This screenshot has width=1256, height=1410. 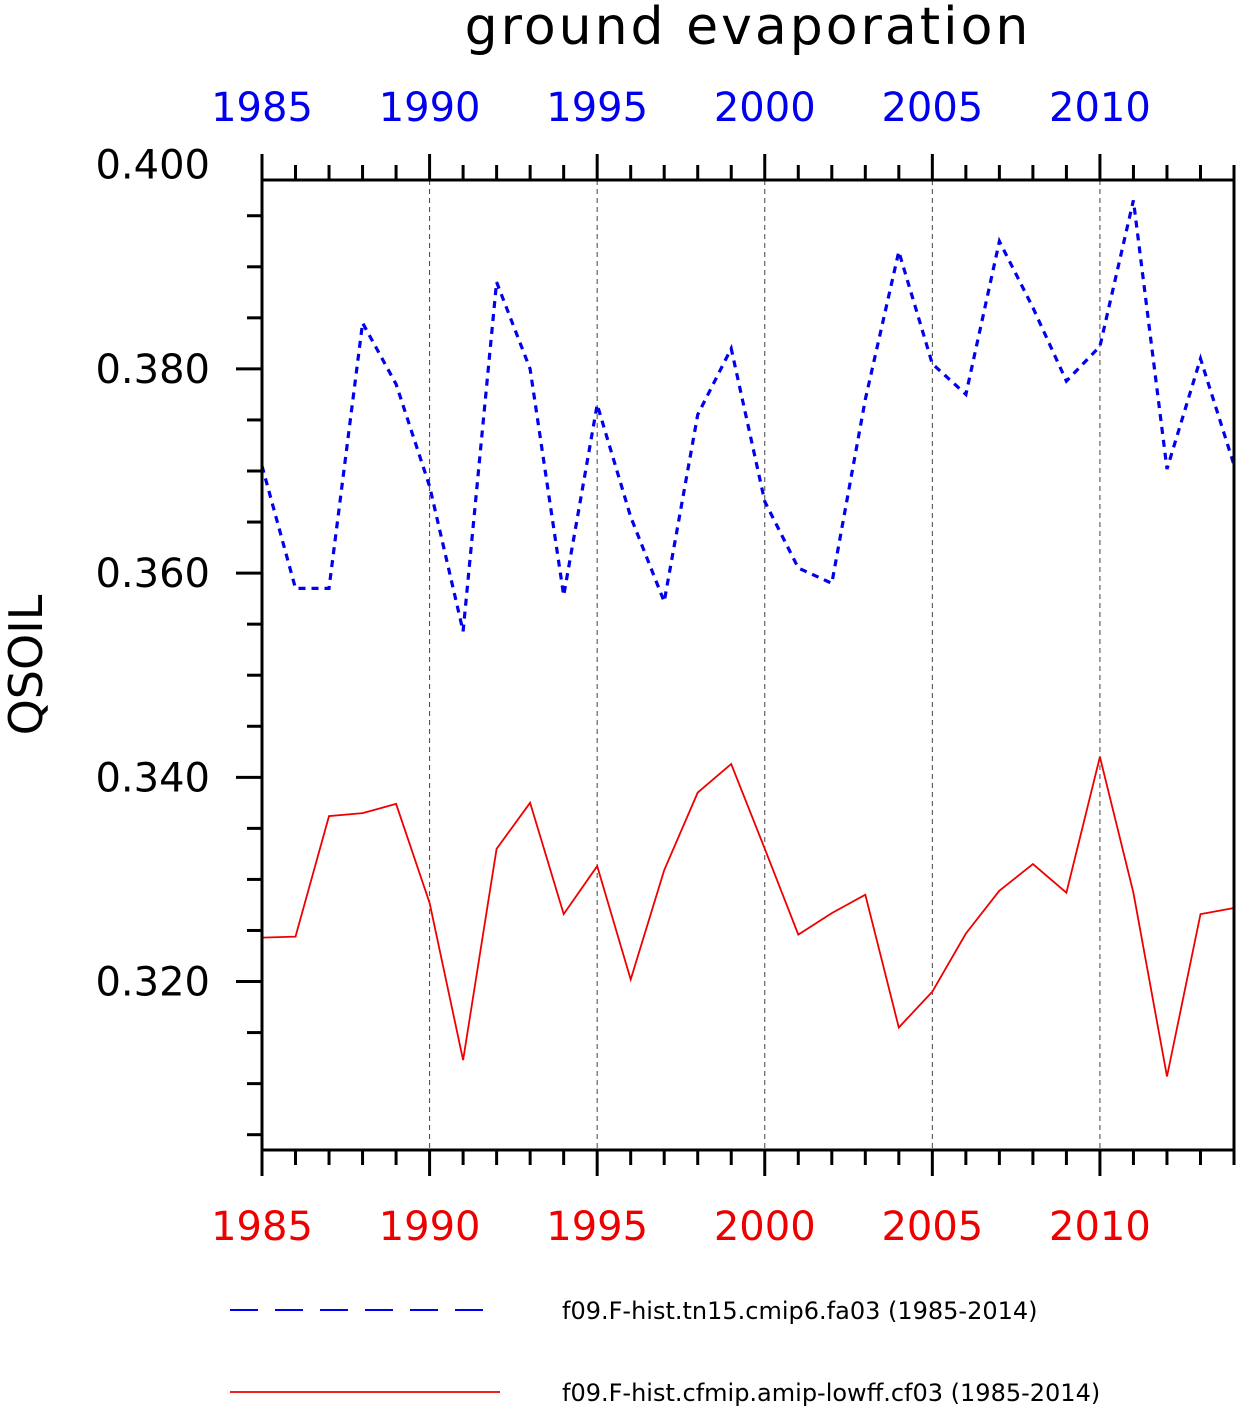 I want to click on y-tick-label-0.400: 0.400, so click(x=152, y=166).